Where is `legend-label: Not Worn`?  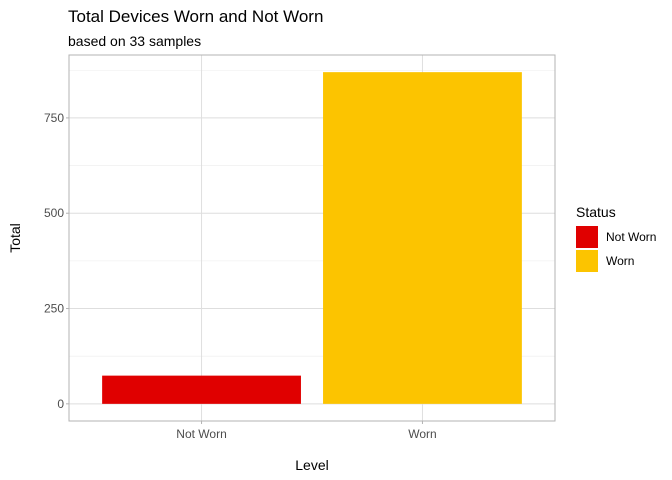
legend-label: Not Worn is located at coordinates (631, 237).